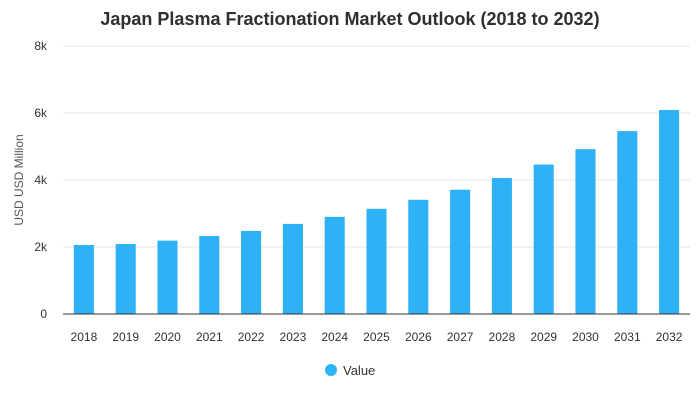  I want to click on x-tick-label: 2026, so click(418, 337).